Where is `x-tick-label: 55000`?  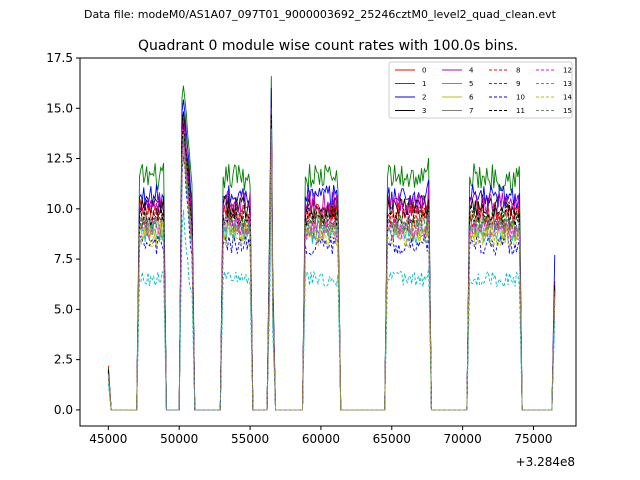 x-tick-label: 55000 is located at coordinates (250, 439).